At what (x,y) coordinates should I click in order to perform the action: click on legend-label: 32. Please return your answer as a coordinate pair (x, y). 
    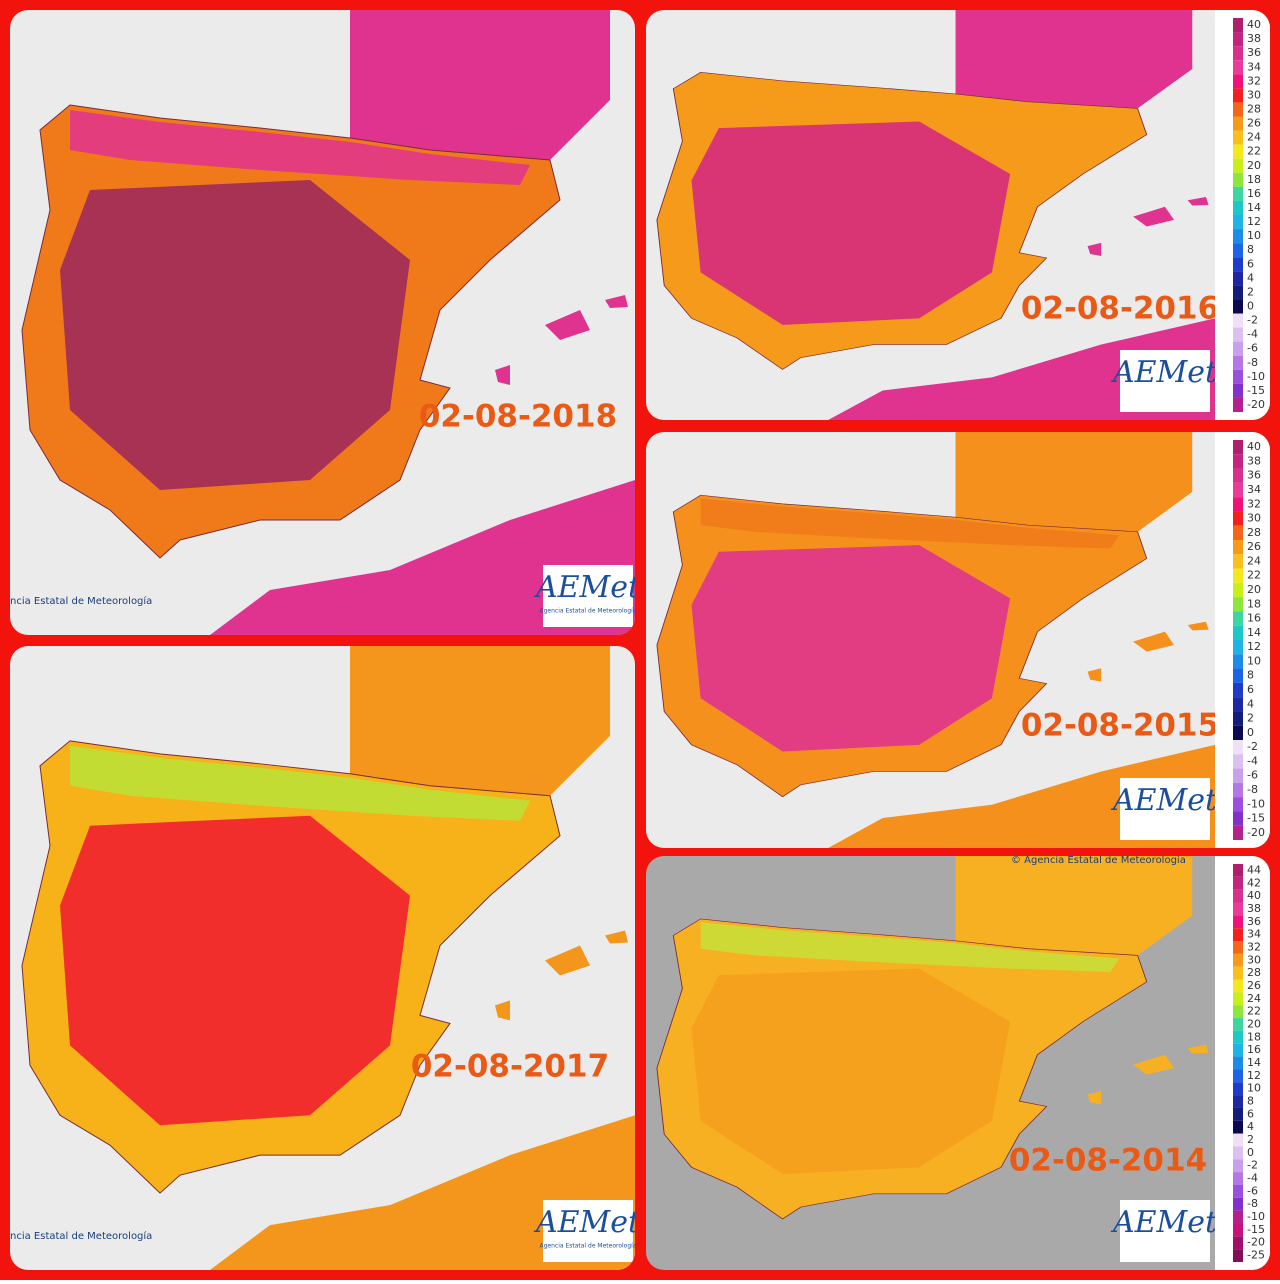
    Looking at the image, I should click on (1254, 80).